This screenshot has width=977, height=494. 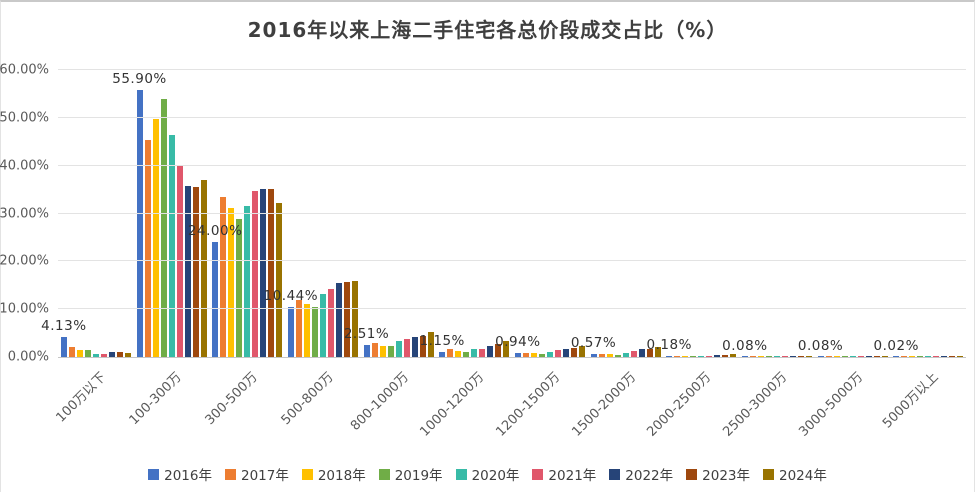 What do you see at coordinates (800, 356) in the screenshot?
I see `bar-2023年-2500-3000万` at bounding box center [800, 356].